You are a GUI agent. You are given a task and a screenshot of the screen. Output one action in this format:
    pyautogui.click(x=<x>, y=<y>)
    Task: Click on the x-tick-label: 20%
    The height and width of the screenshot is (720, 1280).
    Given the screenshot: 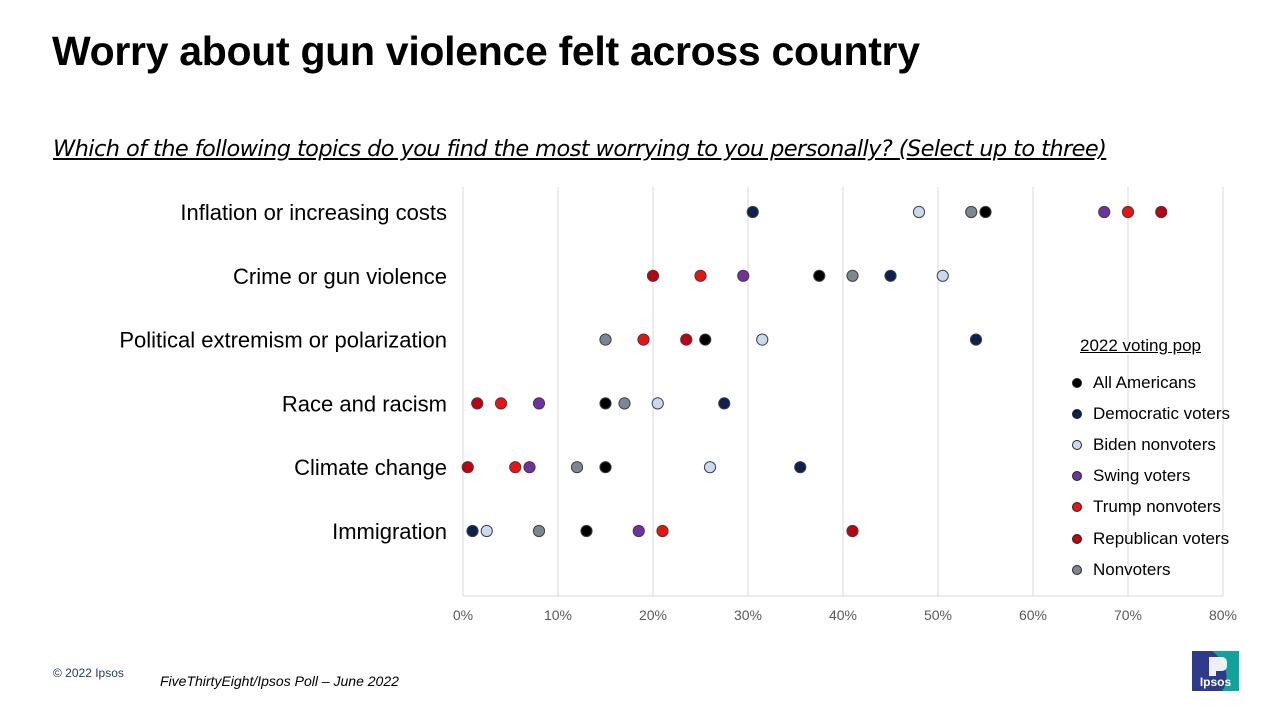 What is the action you would take?
    pyautogui.click(x=653, y=615)
    